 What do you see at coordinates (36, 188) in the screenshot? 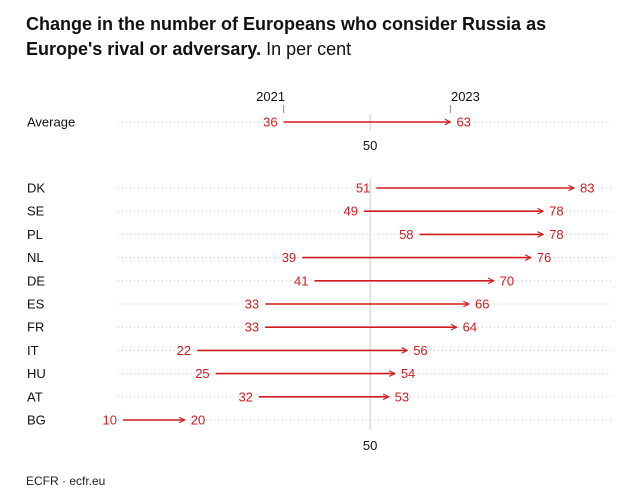
I see `row-label-dk: DK` at bounding box center [36, 188].